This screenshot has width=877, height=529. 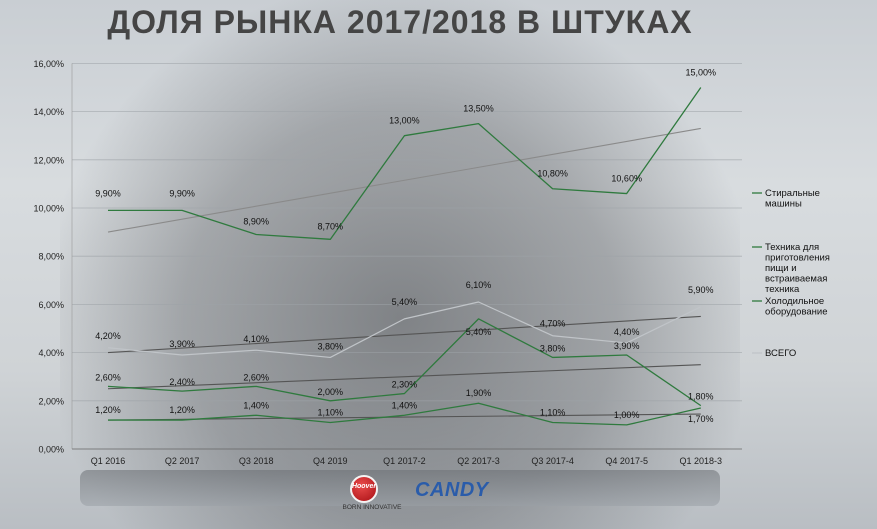 I want to click on x-tick-label: Q1 2018-3, so click(x=701, y=461).